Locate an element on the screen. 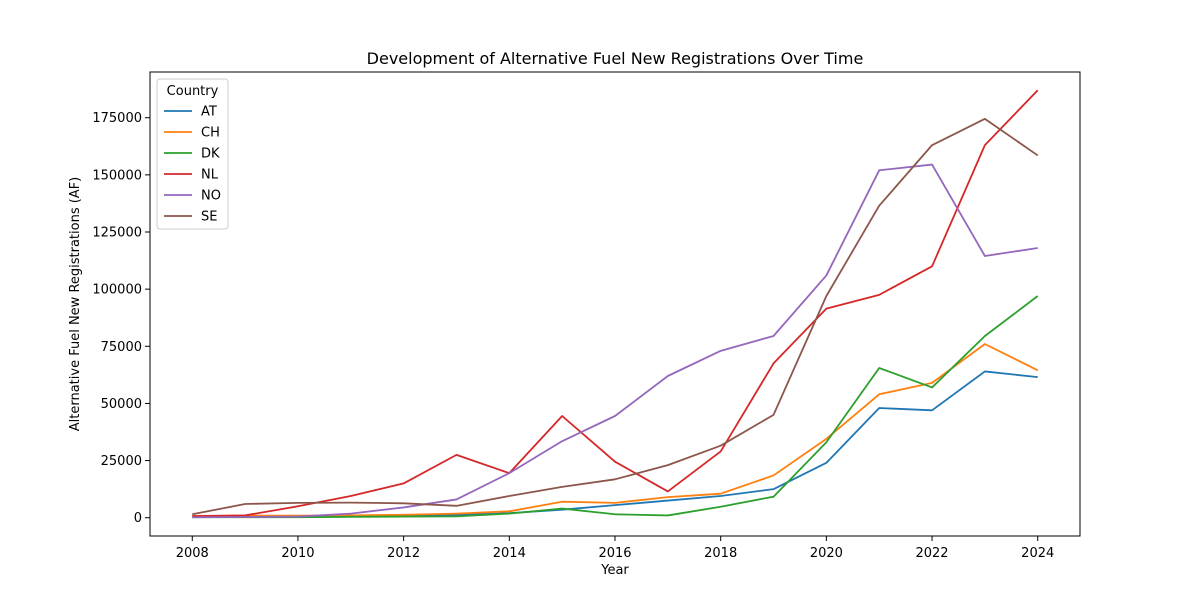  x-tick-label: 2014 is located at coordinates (509, 553).